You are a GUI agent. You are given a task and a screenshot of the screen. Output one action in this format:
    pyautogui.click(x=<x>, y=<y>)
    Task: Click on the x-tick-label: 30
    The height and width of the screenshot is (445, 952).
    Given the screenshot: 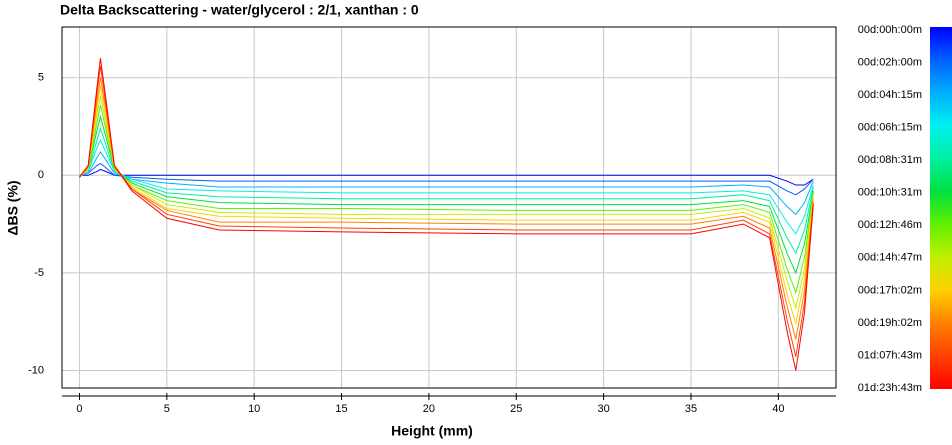 What is the action you would take?
    pyautogui.click(x=604, y=409)
    